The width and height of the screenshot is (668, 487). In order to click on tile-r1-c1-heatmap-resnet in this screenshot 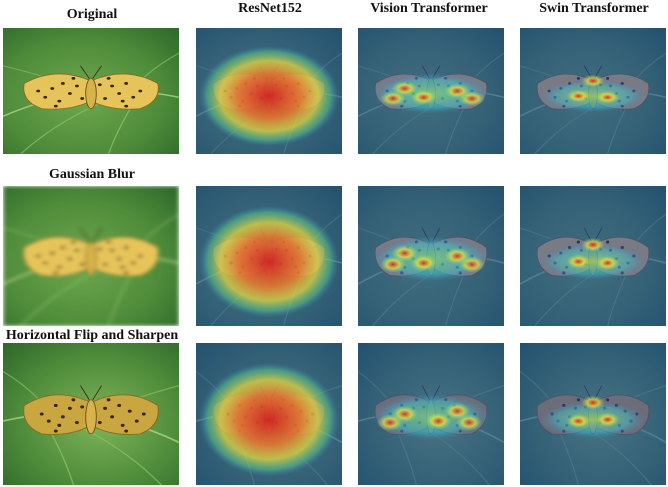, I will do `click(269, 256)`.